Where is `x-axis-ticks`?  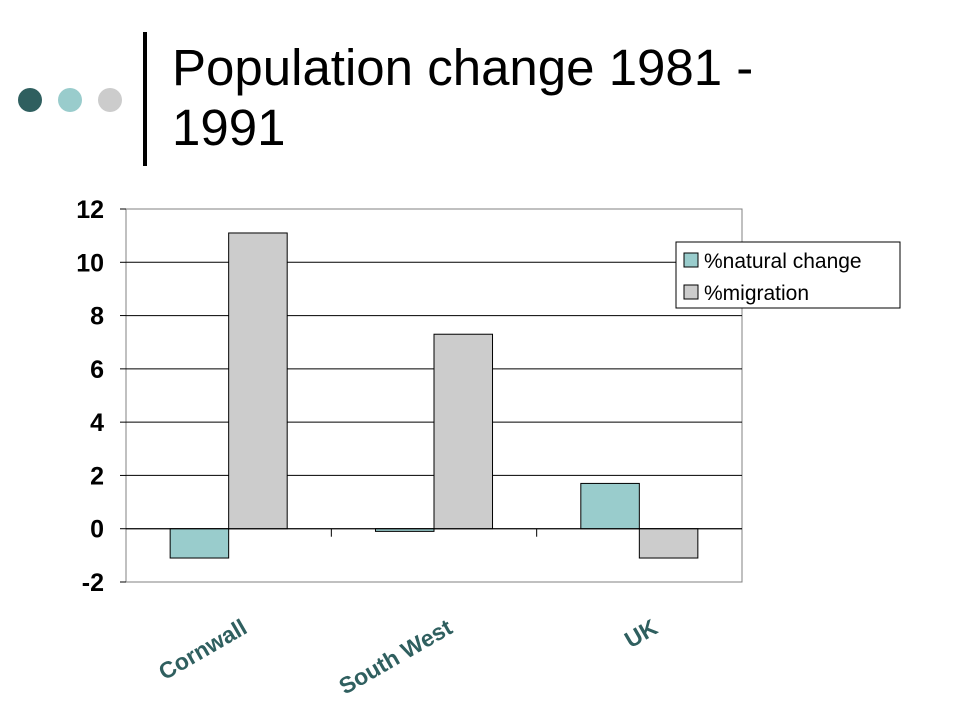
x-axis-ticks is located at coordinates (434, 532).